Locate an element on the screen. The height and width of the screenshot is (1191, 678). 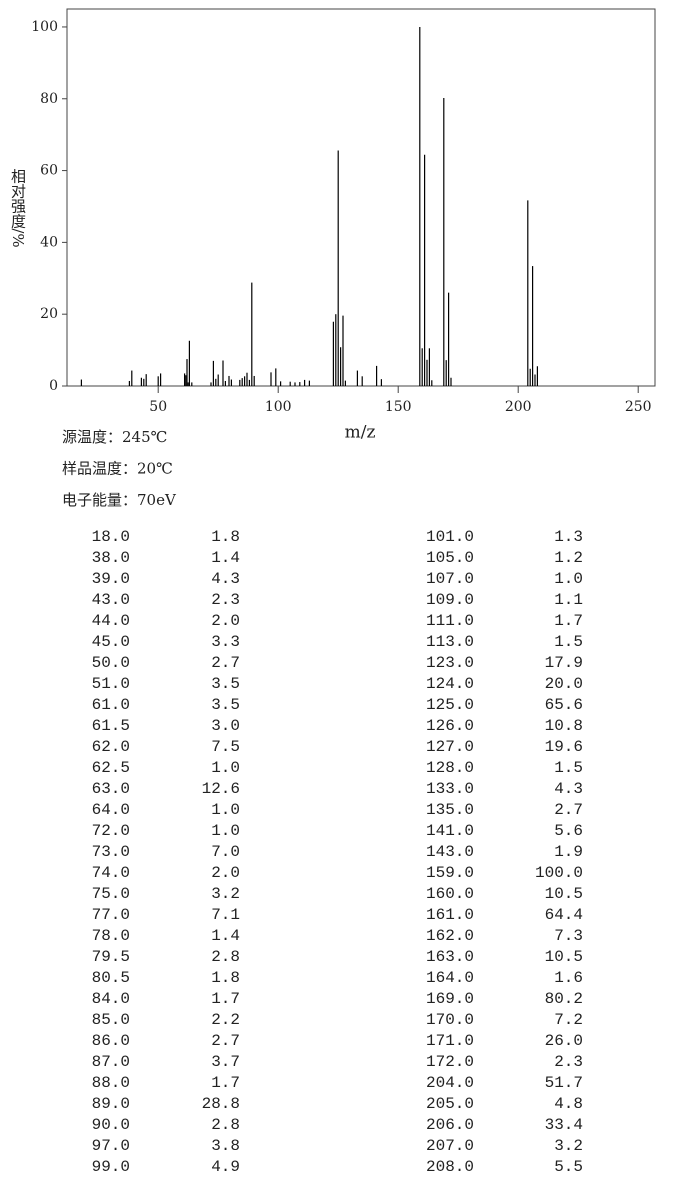
table-mz: 90.0 is located at coordinates (111, 1125).